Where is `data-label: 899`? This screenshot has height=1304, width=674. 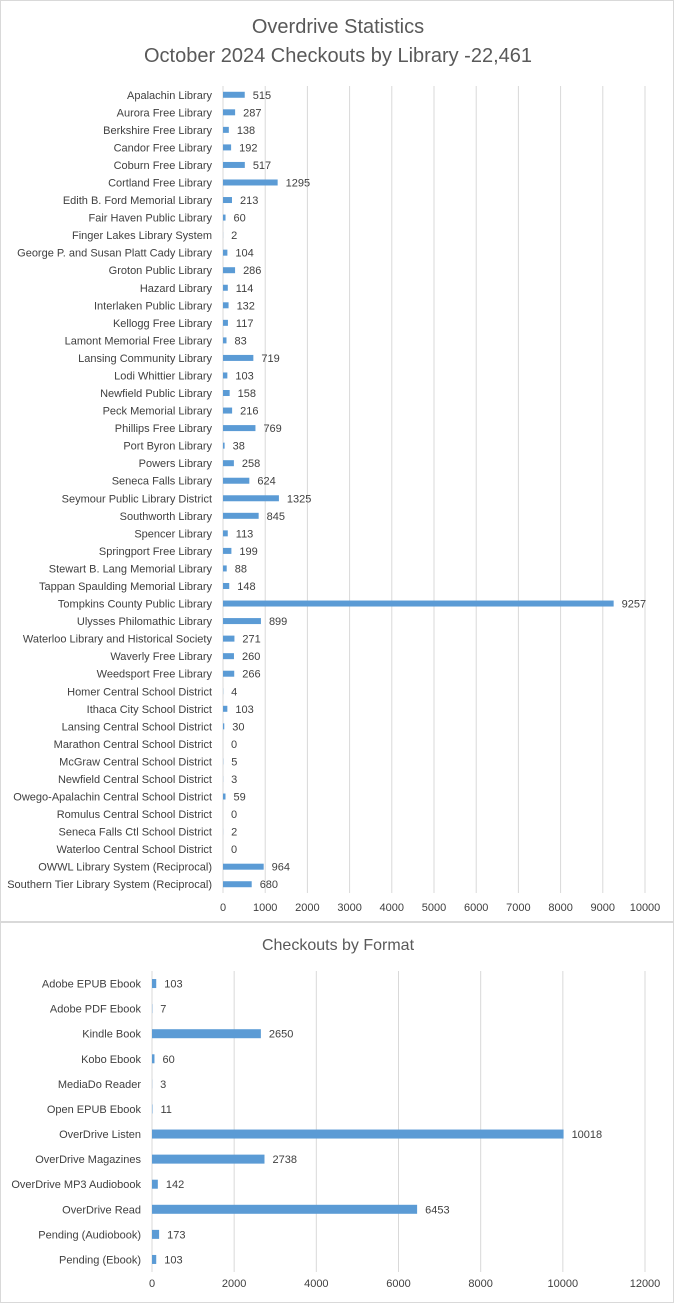 data-label: 899 is located at coordinates (278, 622).